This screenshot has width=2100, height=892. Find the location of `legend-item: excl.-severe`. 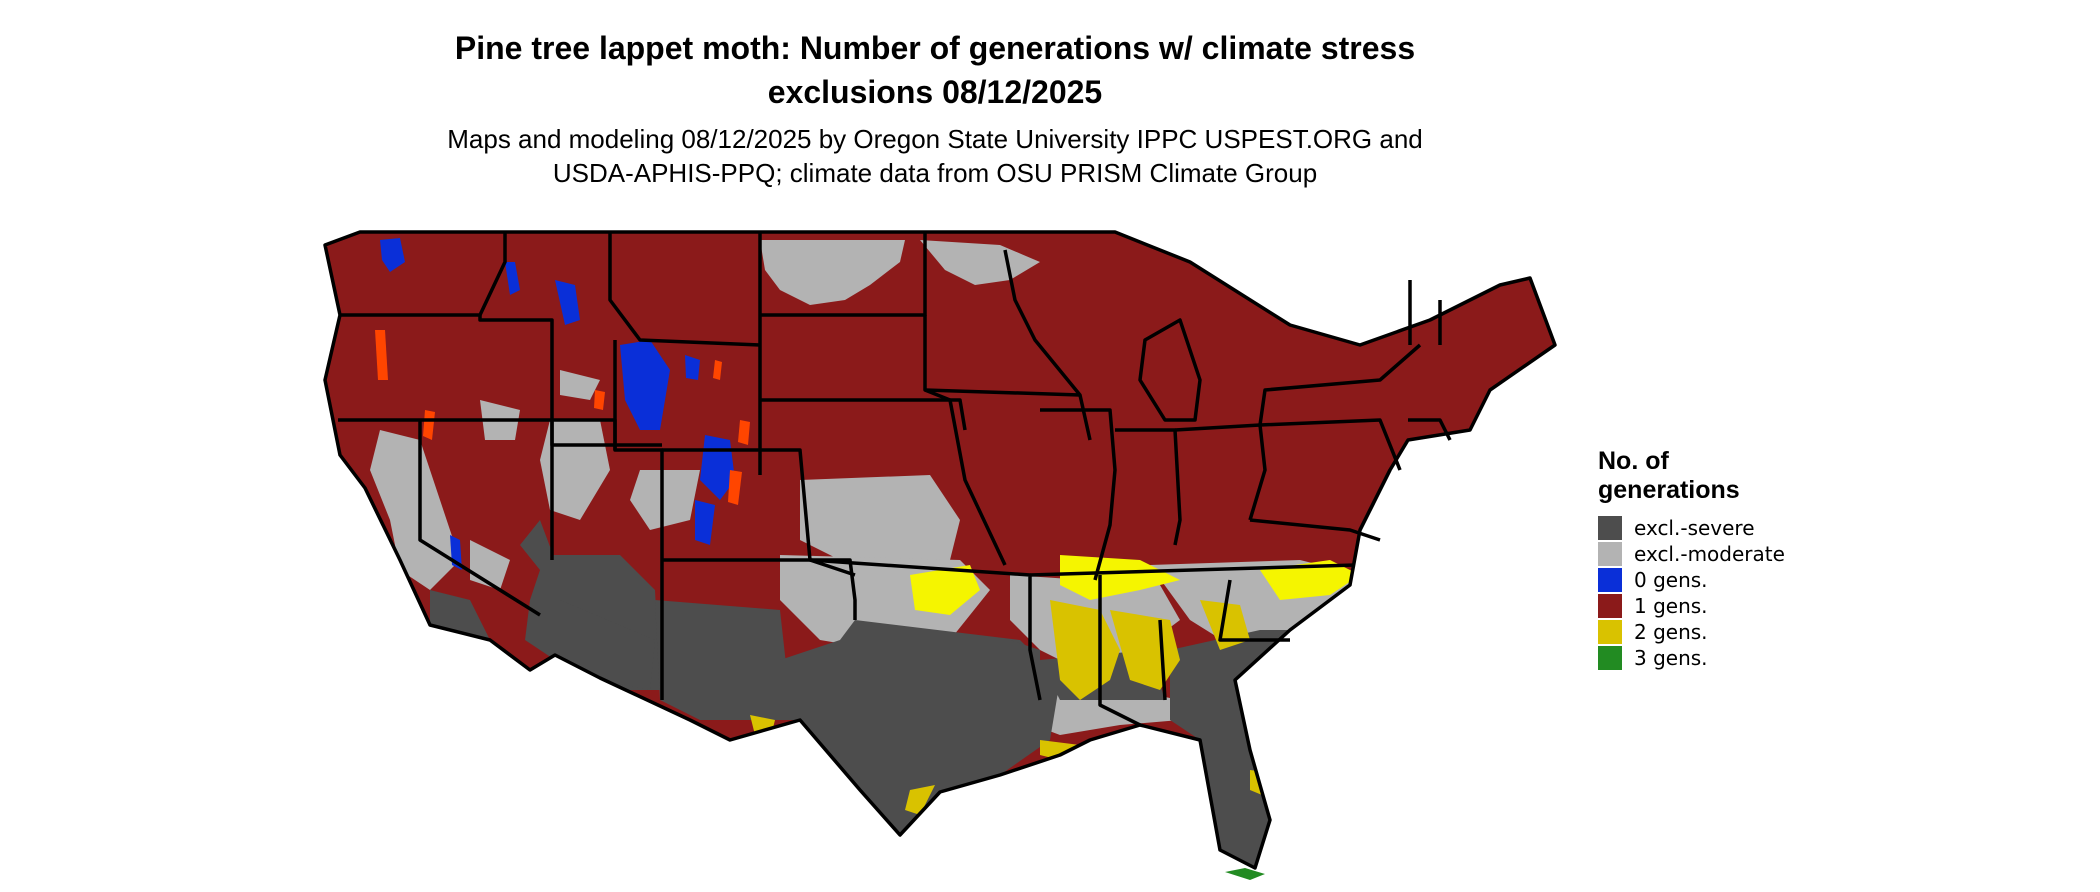

legend-item: excl.-severe is located at coordinates (1698, 528).